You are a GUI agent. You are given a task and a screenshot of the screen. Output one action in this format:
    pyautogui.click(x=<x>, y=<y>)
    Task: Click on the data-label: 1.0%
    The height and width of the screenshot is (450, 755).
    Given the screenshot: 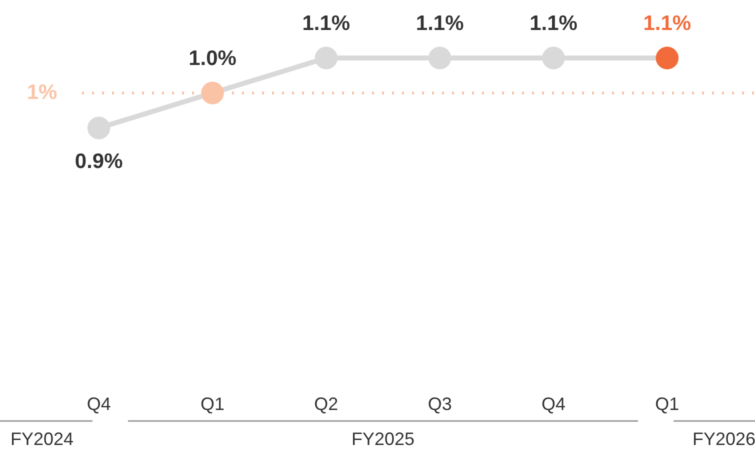 What is the action you would take?
    pyautogui.click(x=212, y=58)
    